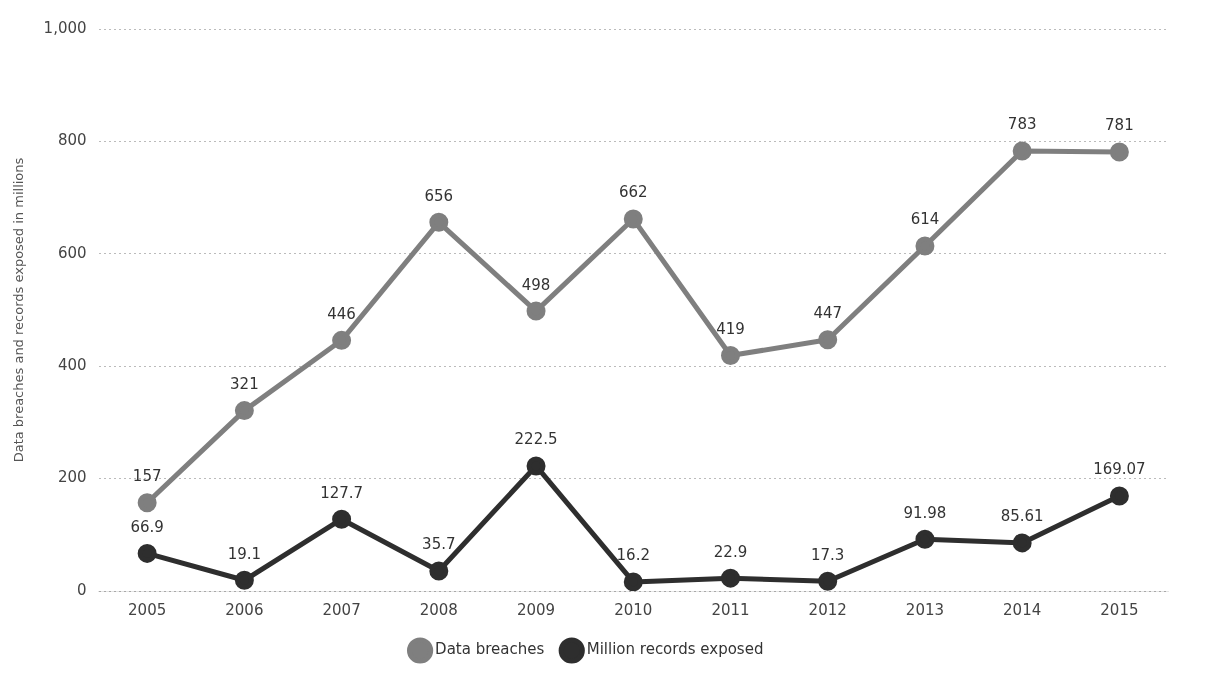 Image resolution: width=1222 pixels, height=688 pixels. What do you see at coordinates (925, 512) in the screenshot?
I see `data-label: 91.98` at bounding box center [925, 512].